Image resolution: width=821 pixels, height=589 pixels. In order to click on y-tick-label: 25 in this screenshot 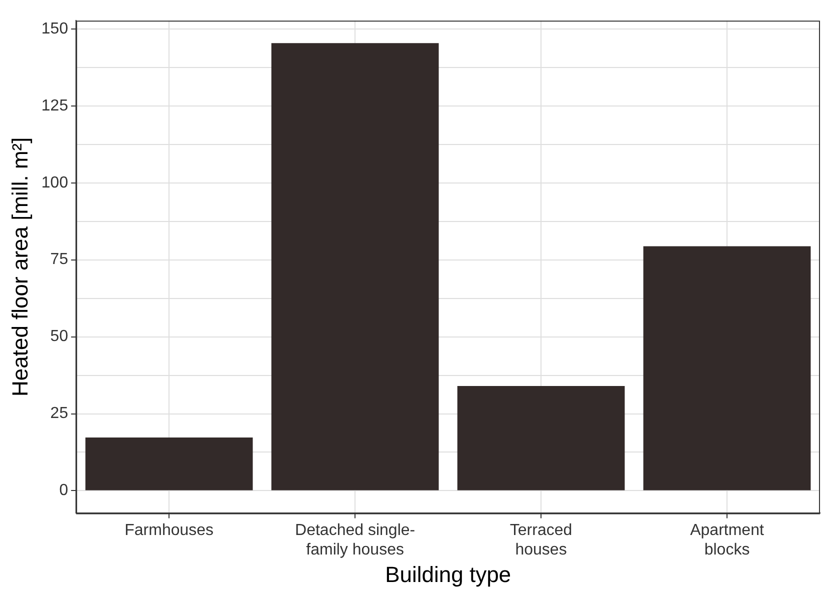, I will do `click(59, 413)`.